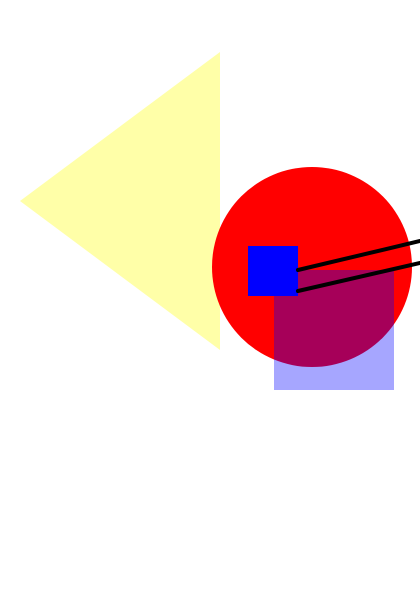 The image size is (420, 597). What do you see at coordinates (358, 255) in the screenshot?
I see `upper-line` at bounding box center [358, 255].